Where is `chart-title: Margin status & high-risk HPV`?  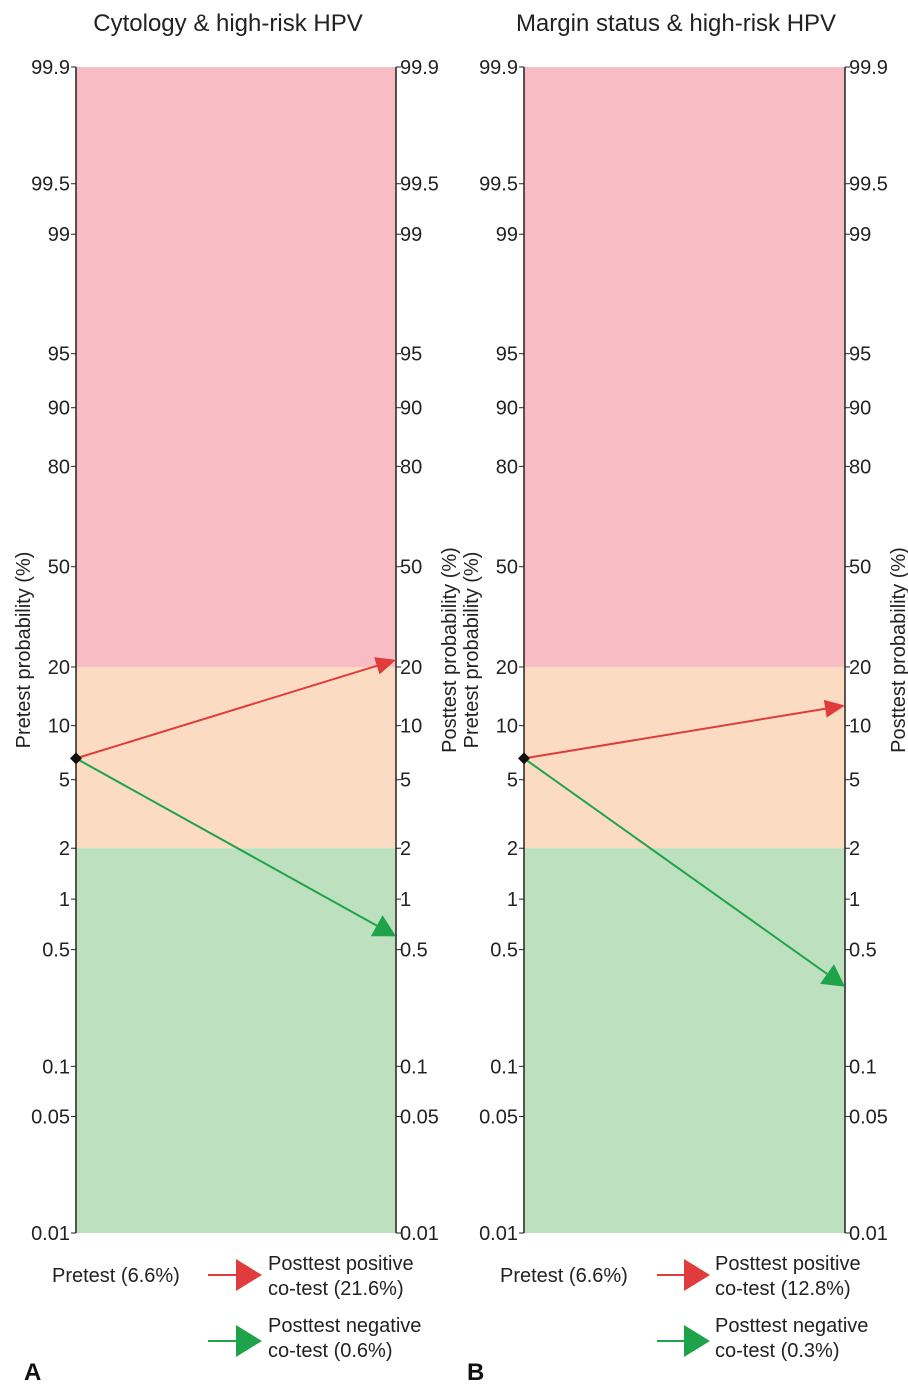
chart-title: Margin status & high-risk HPV is located at coordinates (676, 23).